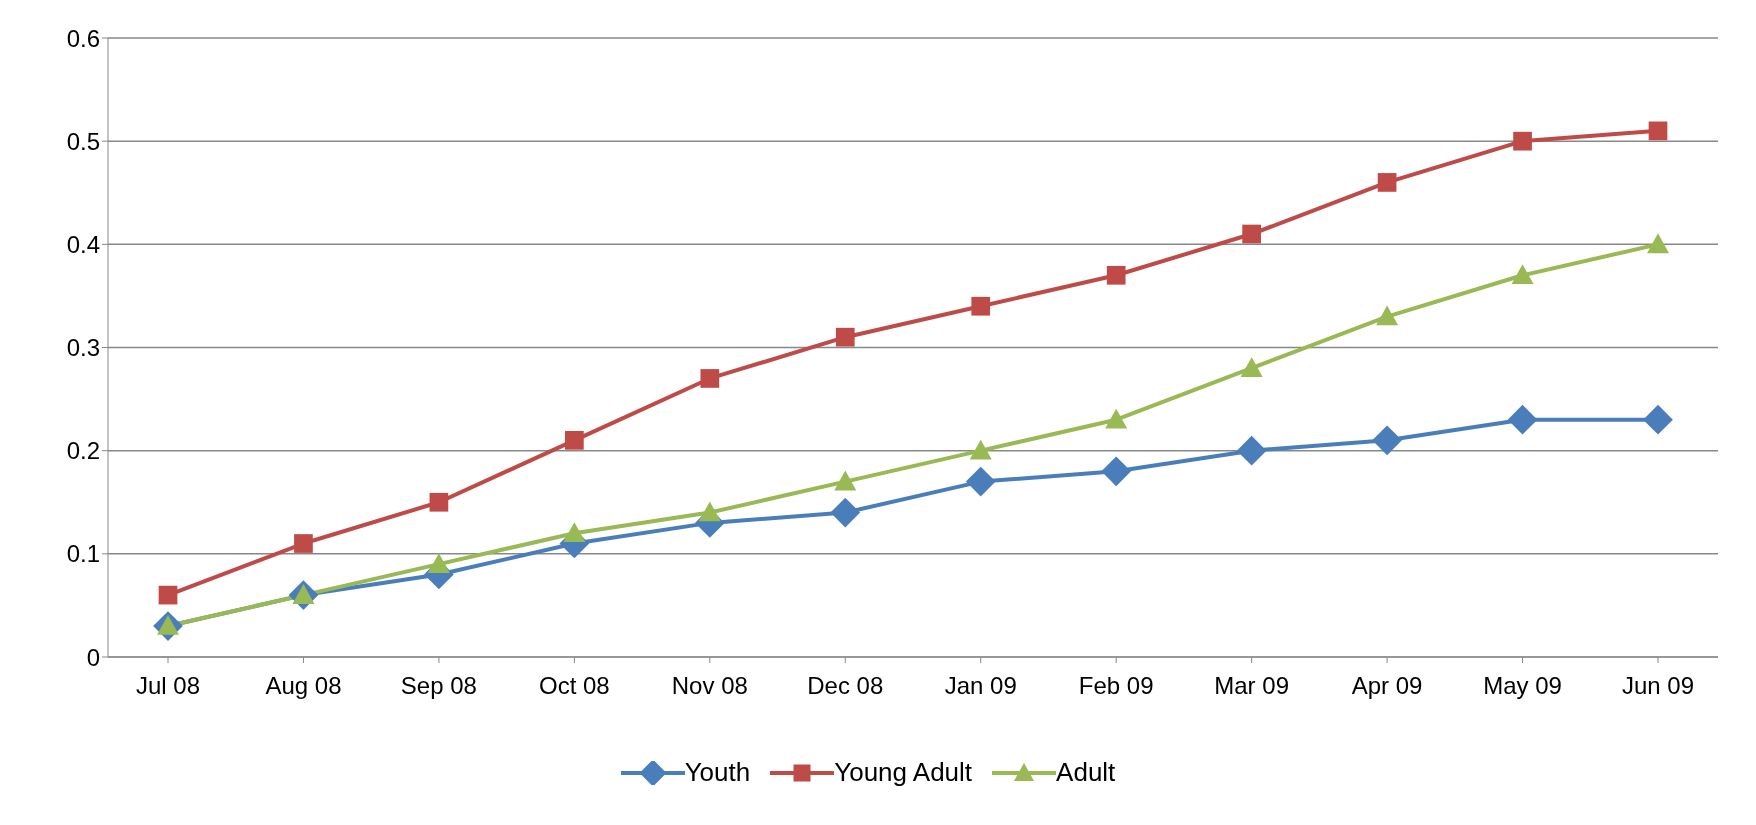 This screenshot has height=825, width=1756. Describe the element at coordinates (438, 686) in the screenshot. I see `x-tick-label: Sep 08` at that location.